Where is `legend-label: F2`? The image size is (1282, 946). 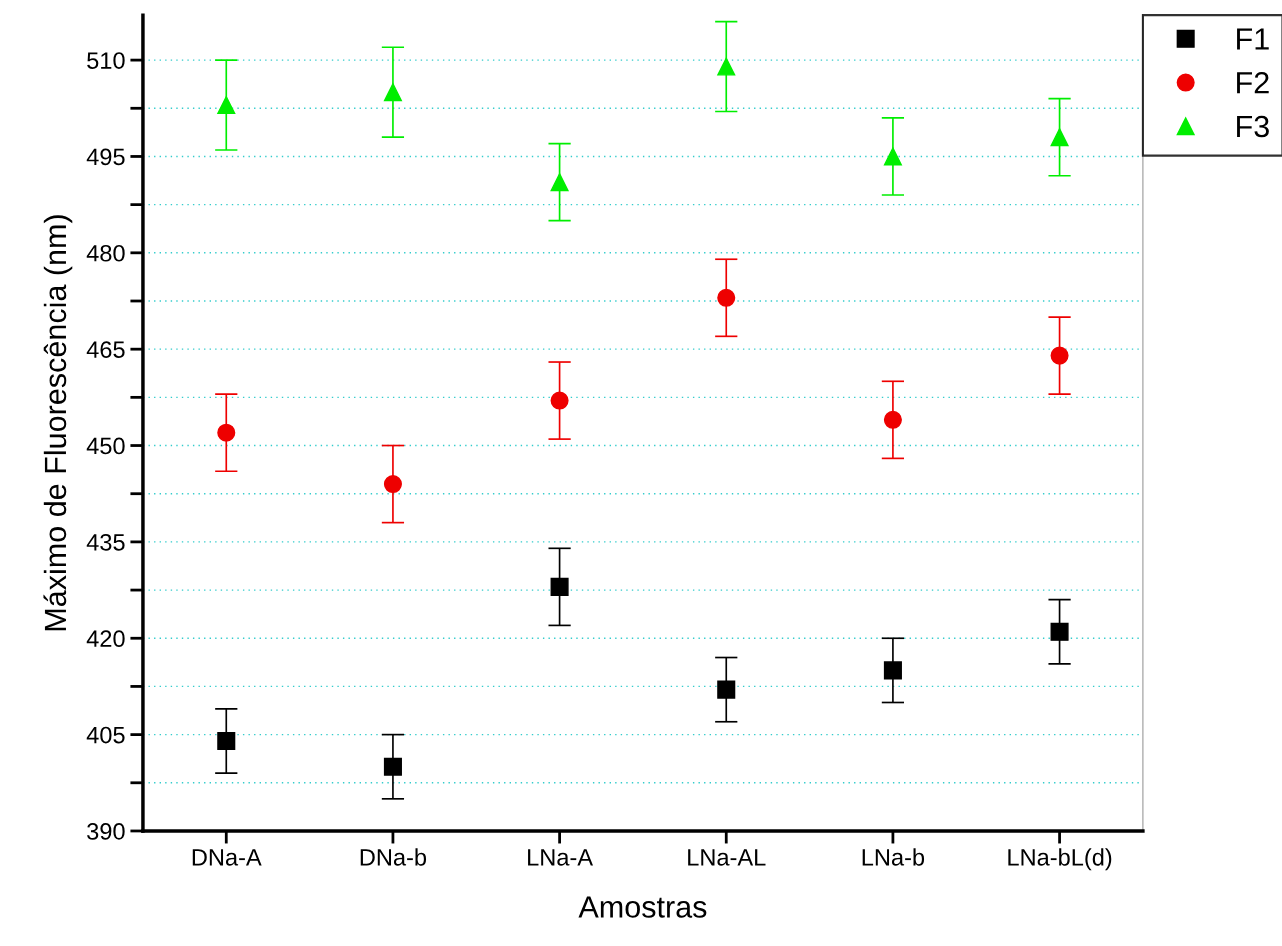 legend-label: F2 is located at coordinates (1253, 82).